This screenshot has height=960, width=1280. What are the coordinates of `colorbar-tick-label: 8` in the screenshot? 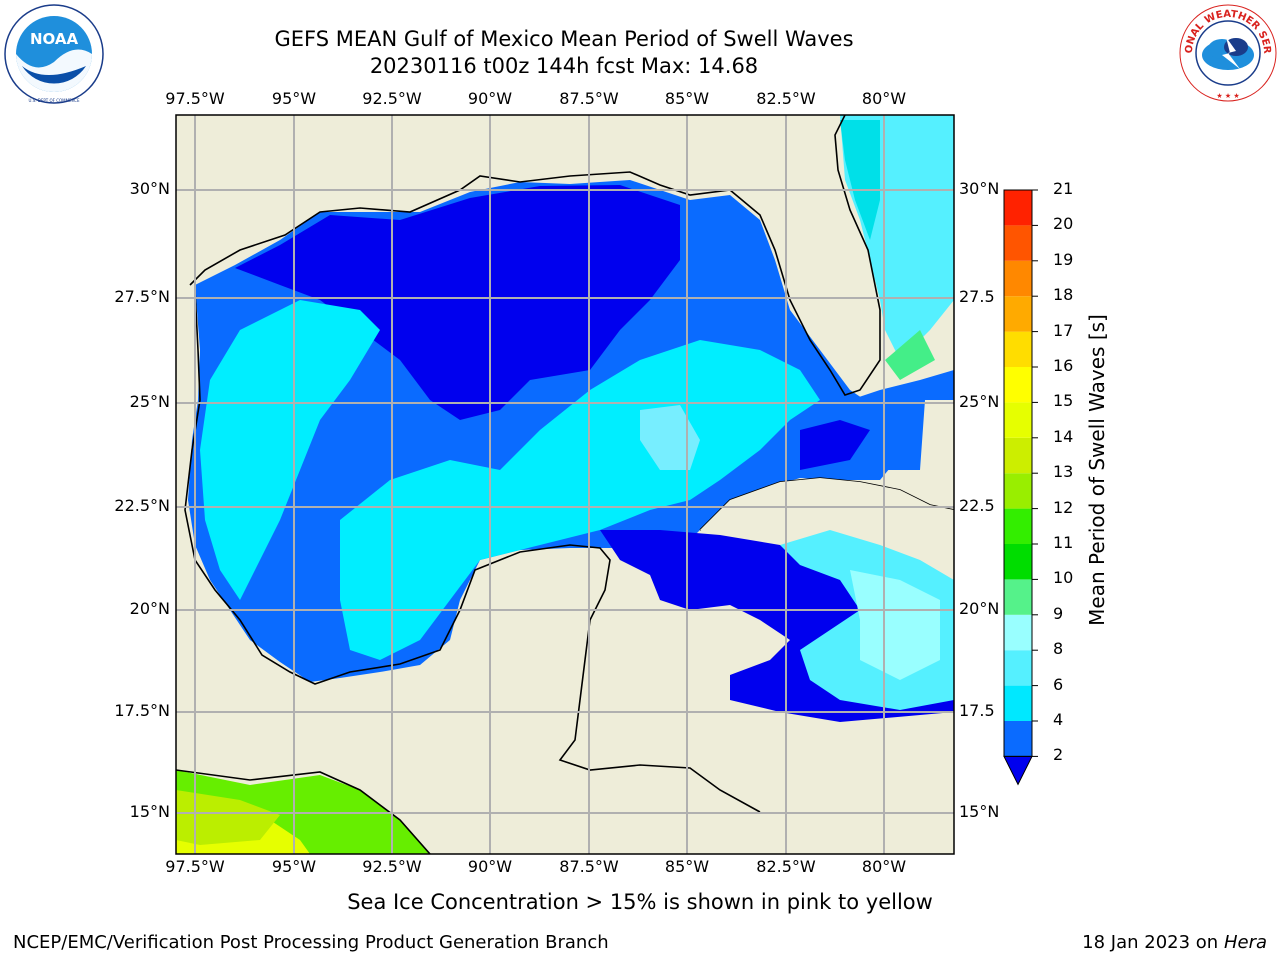 It's located at (1058, 649).